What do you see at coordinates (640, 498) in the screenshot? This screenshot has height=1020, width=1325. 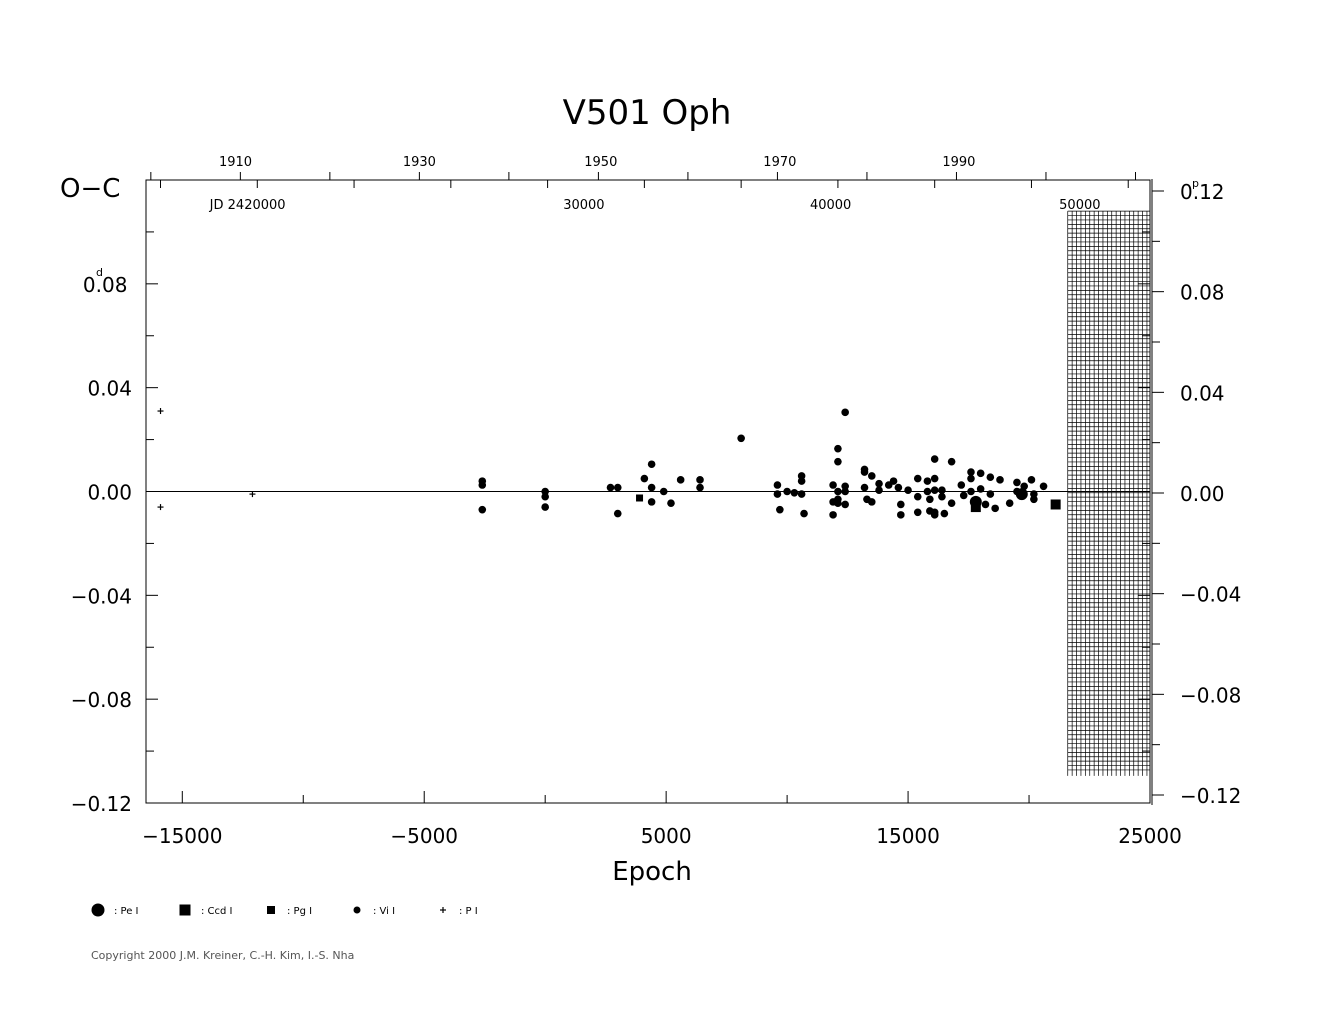 I see `data-point-pg` at bounding box center [640, 498].